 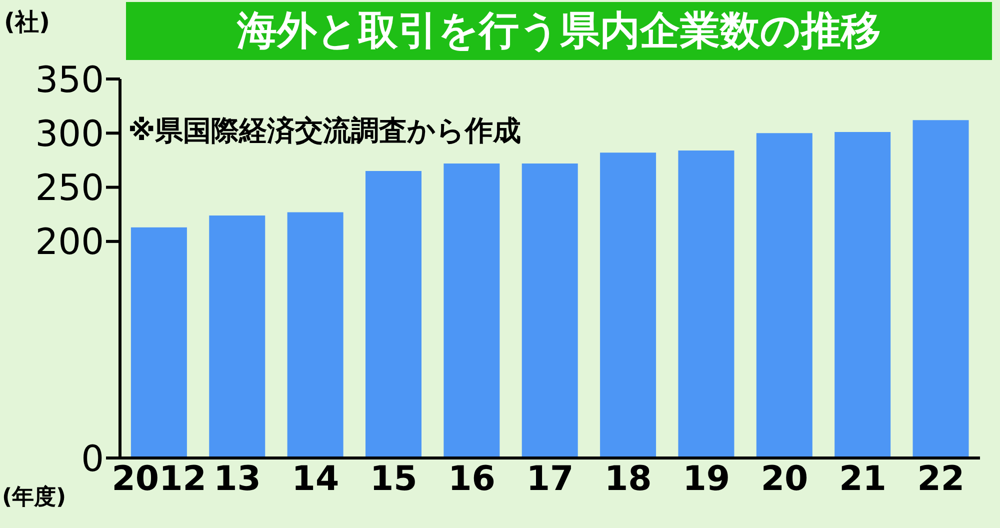 What do you see at coordinates (941, 479) in the screenshot?
I see `x-tick-label: 22` at bounding box center [941, 479].